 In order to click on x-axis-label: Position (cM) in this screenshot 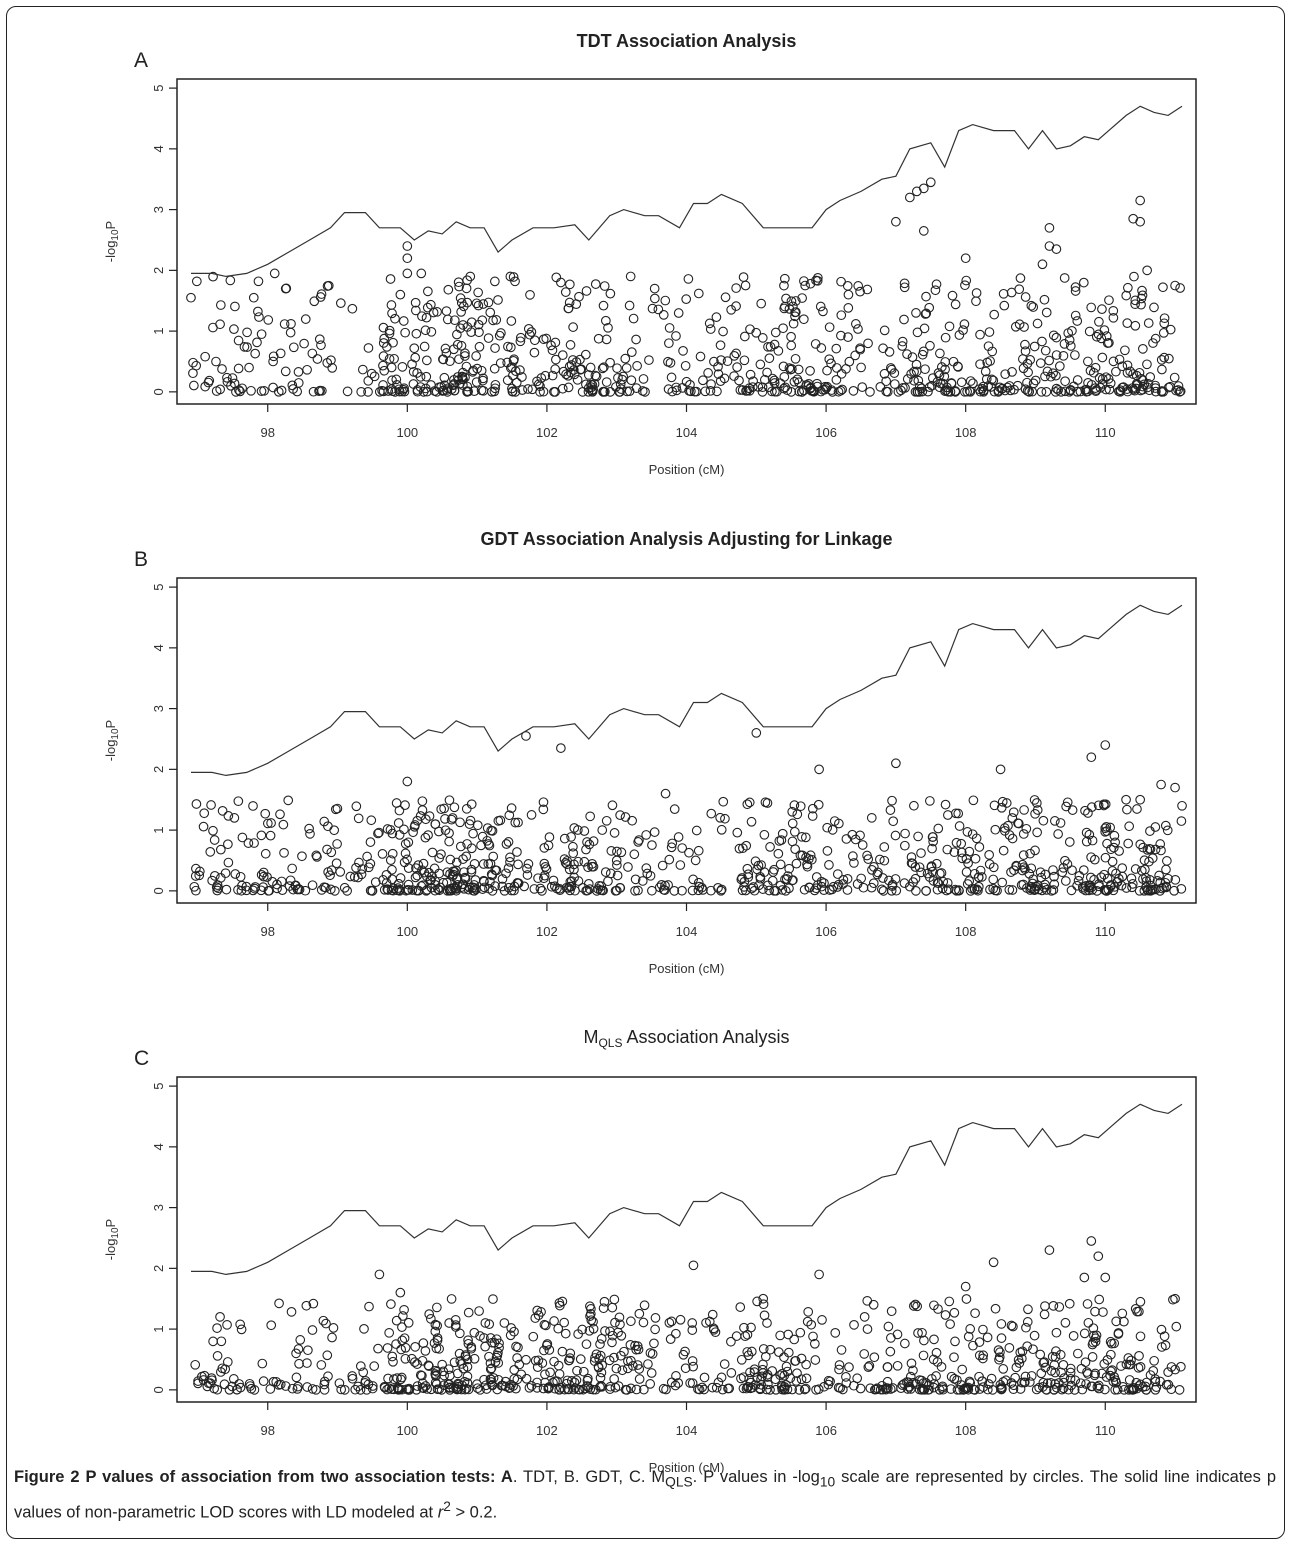, I will do `click(687, 469)`.